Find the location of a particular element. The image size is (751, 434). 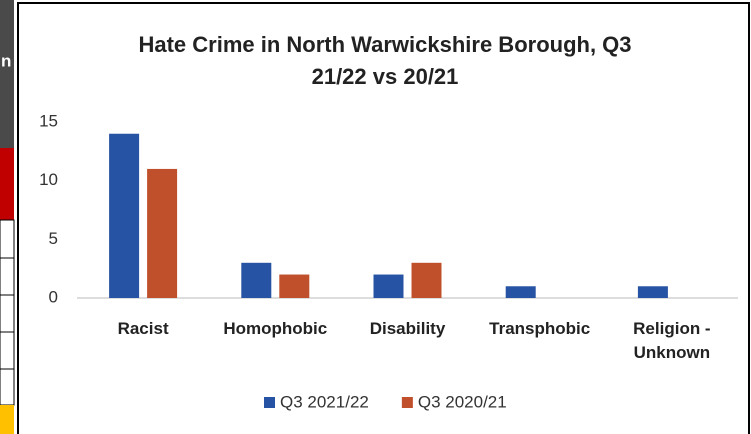

side-fragment: n is located at coordinates (6, 60).